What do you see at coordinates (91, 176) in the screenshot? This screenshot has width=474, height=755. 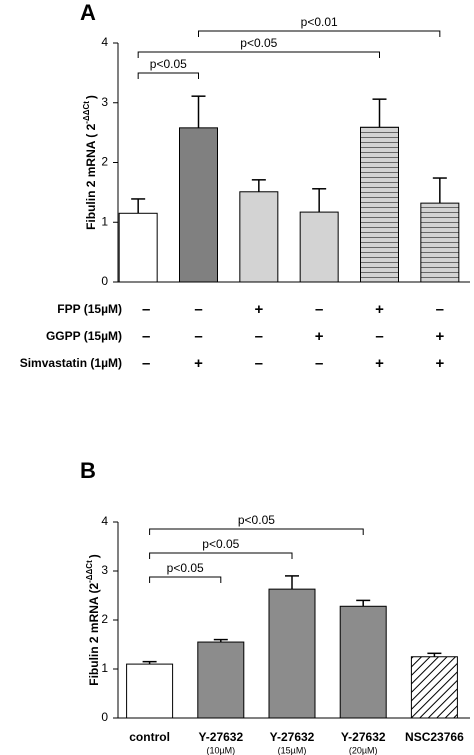 I see `y-axis-label-main: Fibulin 2 mRNA ( 2` at bounding box center [91, 176].